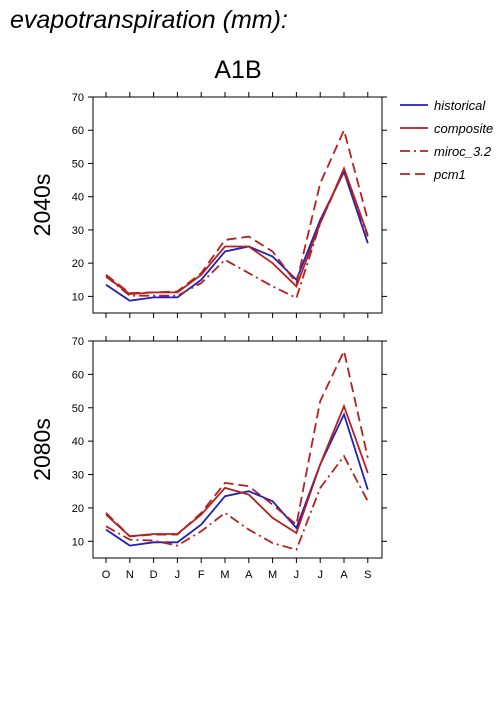  I want to click on page-title: evapotranspiration (mm):, so click(149, 20).